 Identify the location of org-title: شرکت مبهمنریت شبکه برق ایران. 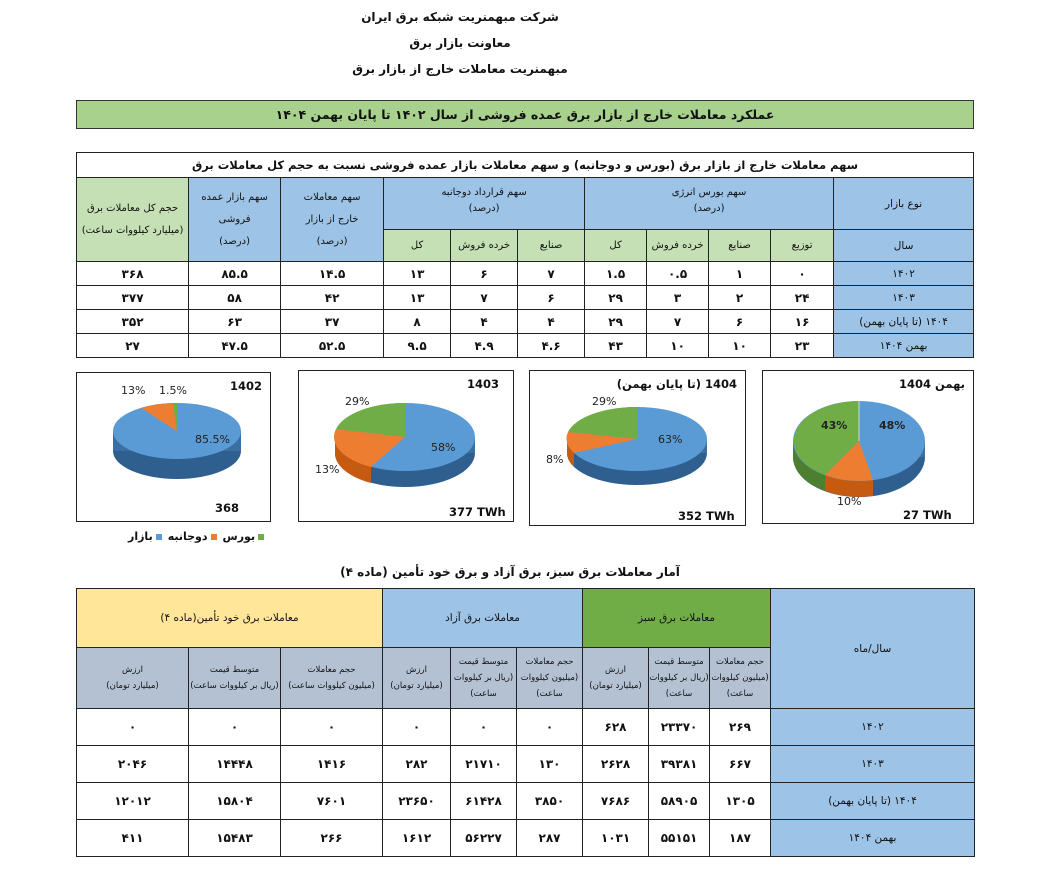
(460, 17).